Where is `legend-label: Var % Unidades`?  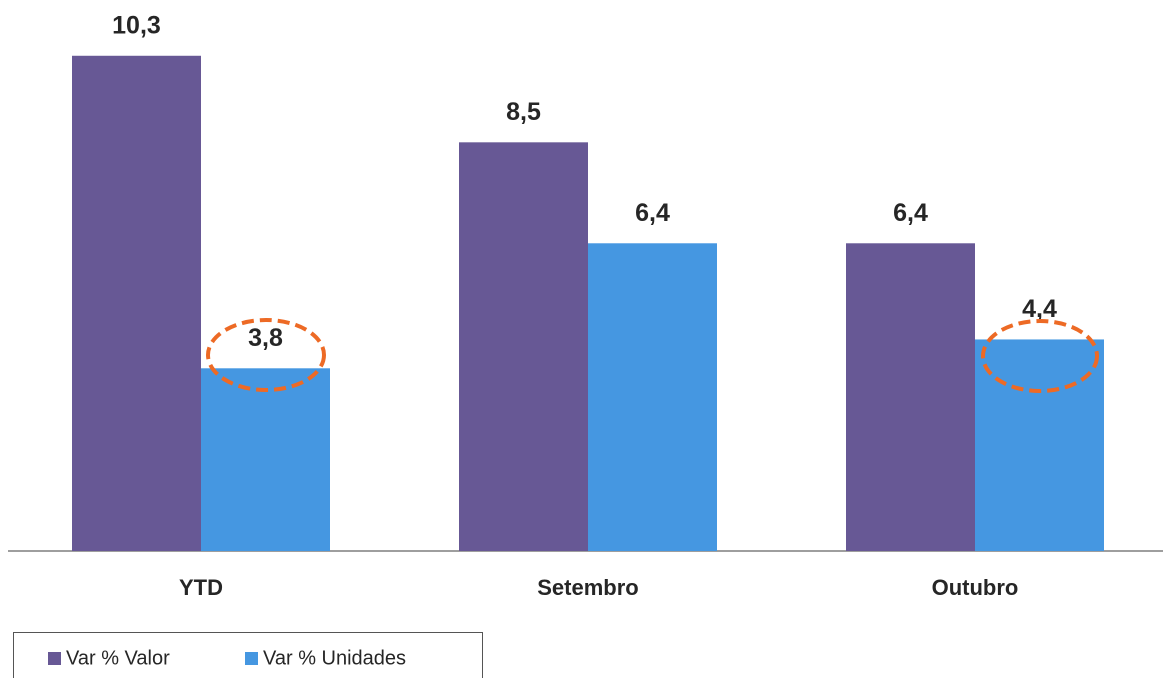
legend-label: Var % Unidades is located at coordinates (334, 658).